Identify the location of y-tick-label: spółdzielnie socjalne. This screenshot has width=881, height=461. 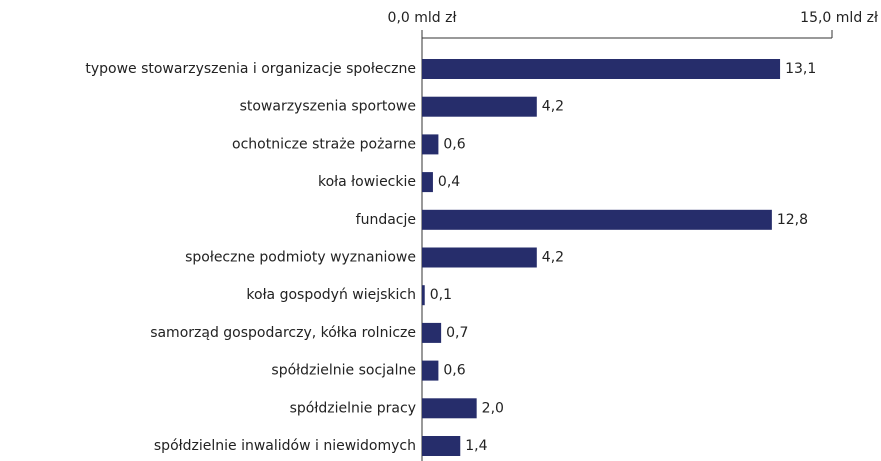
(343, 371).